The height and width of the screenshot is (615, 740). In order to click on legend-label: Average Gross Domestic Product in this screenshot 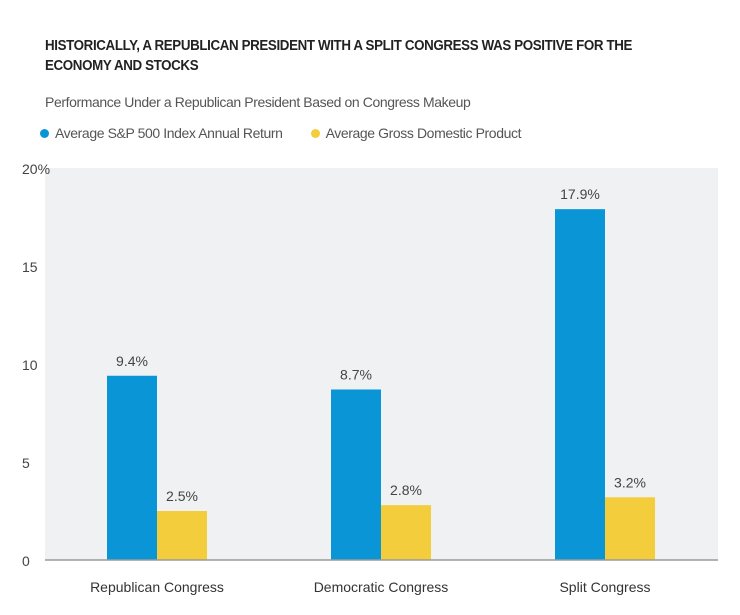, I will do `click(423, 133)`.